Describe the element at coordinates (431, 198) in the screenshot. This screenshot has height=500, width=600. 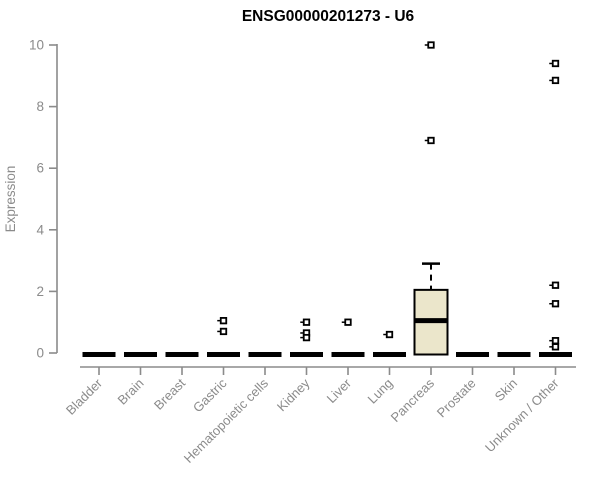
I see `box-pancreas` at that location.